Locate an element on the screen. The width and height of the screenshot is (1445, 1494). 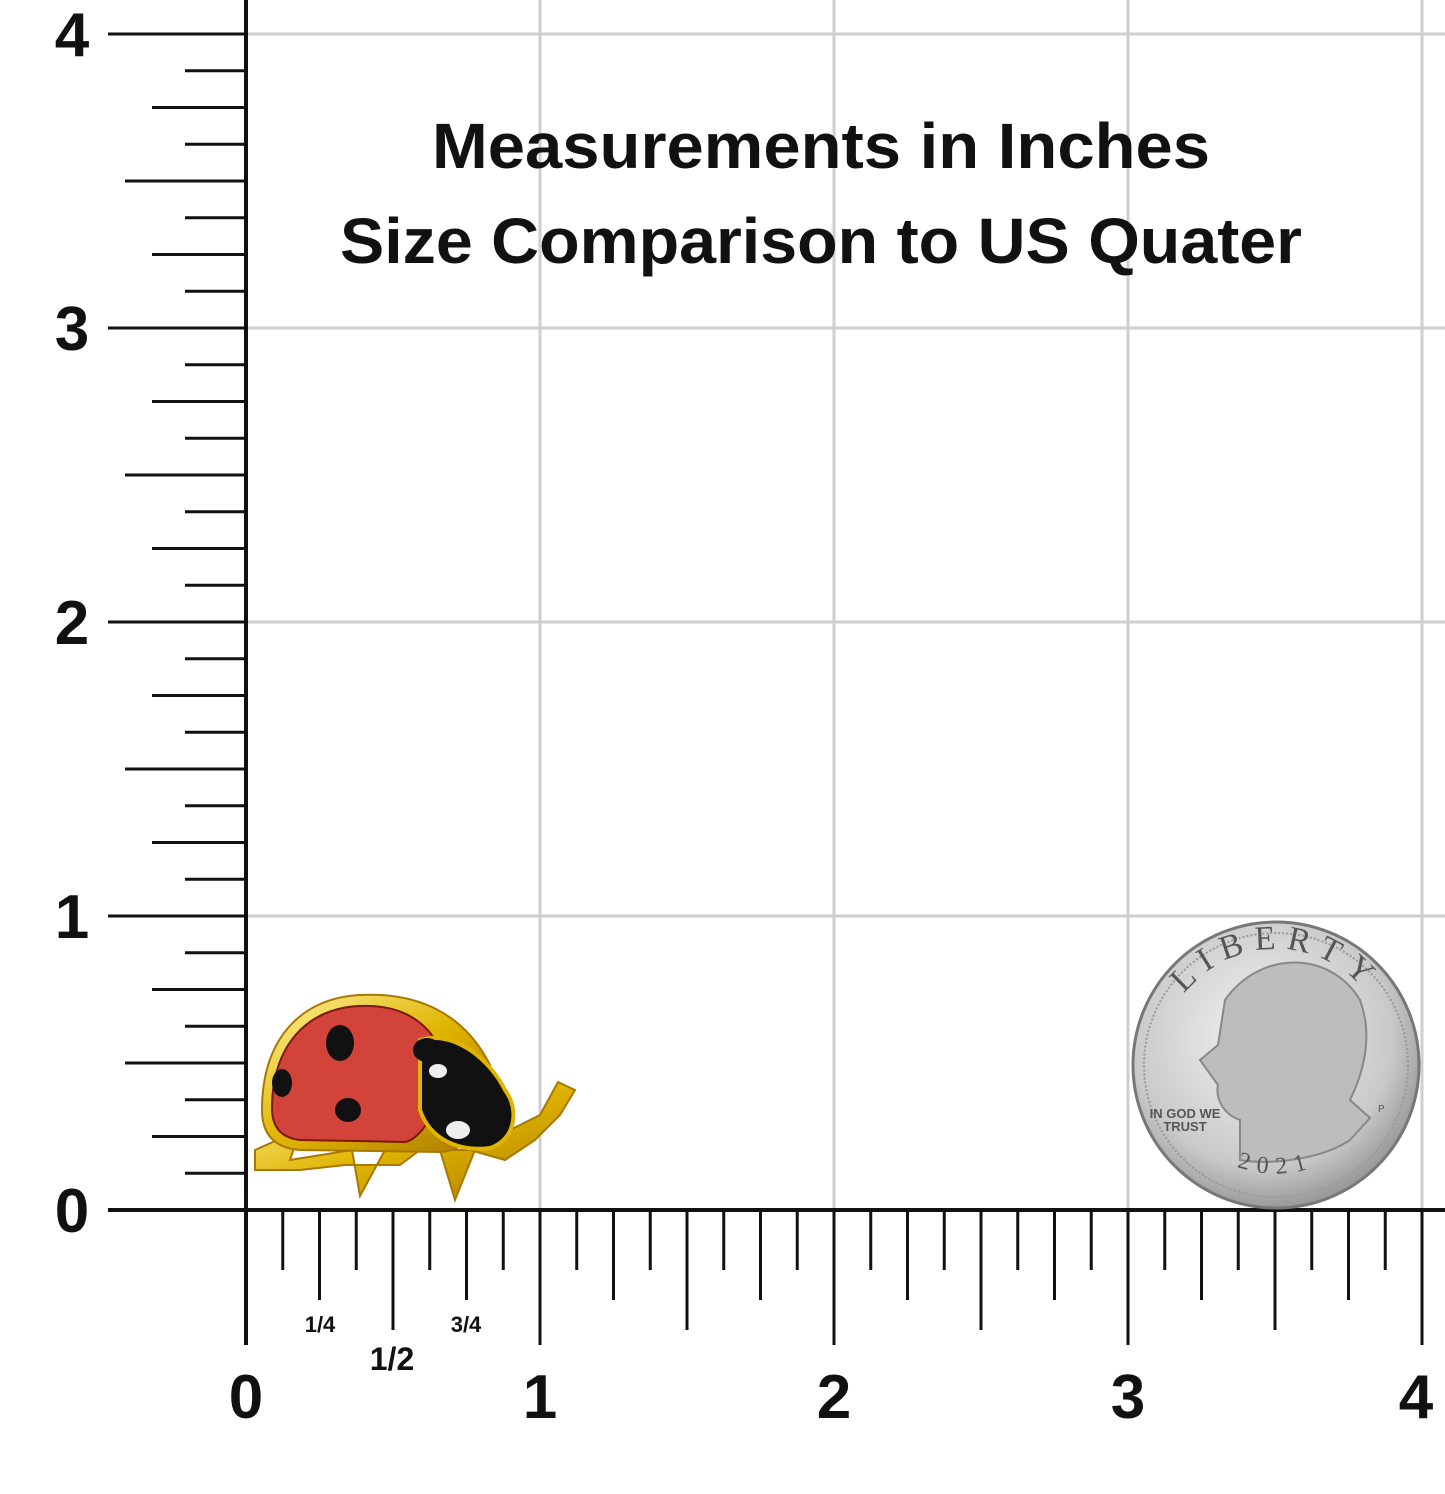
us-quarter: LIBERTY IN GOD WE TRUST P 2021 is located at coordinates (1276, 1064).